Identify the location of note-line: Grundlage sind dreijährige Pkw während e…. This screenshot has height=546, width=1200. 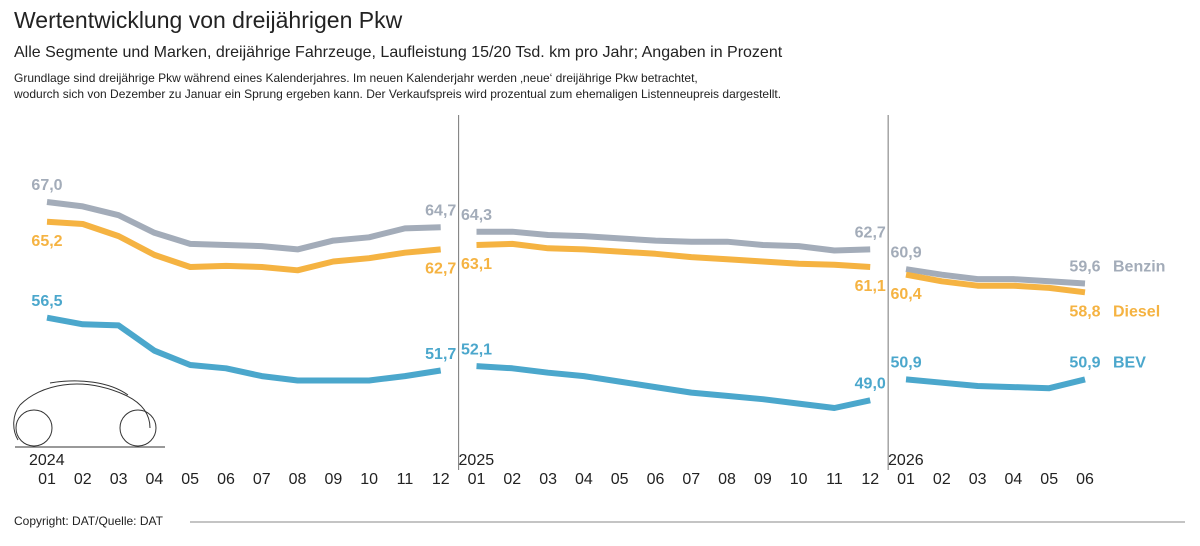
(356, 78).